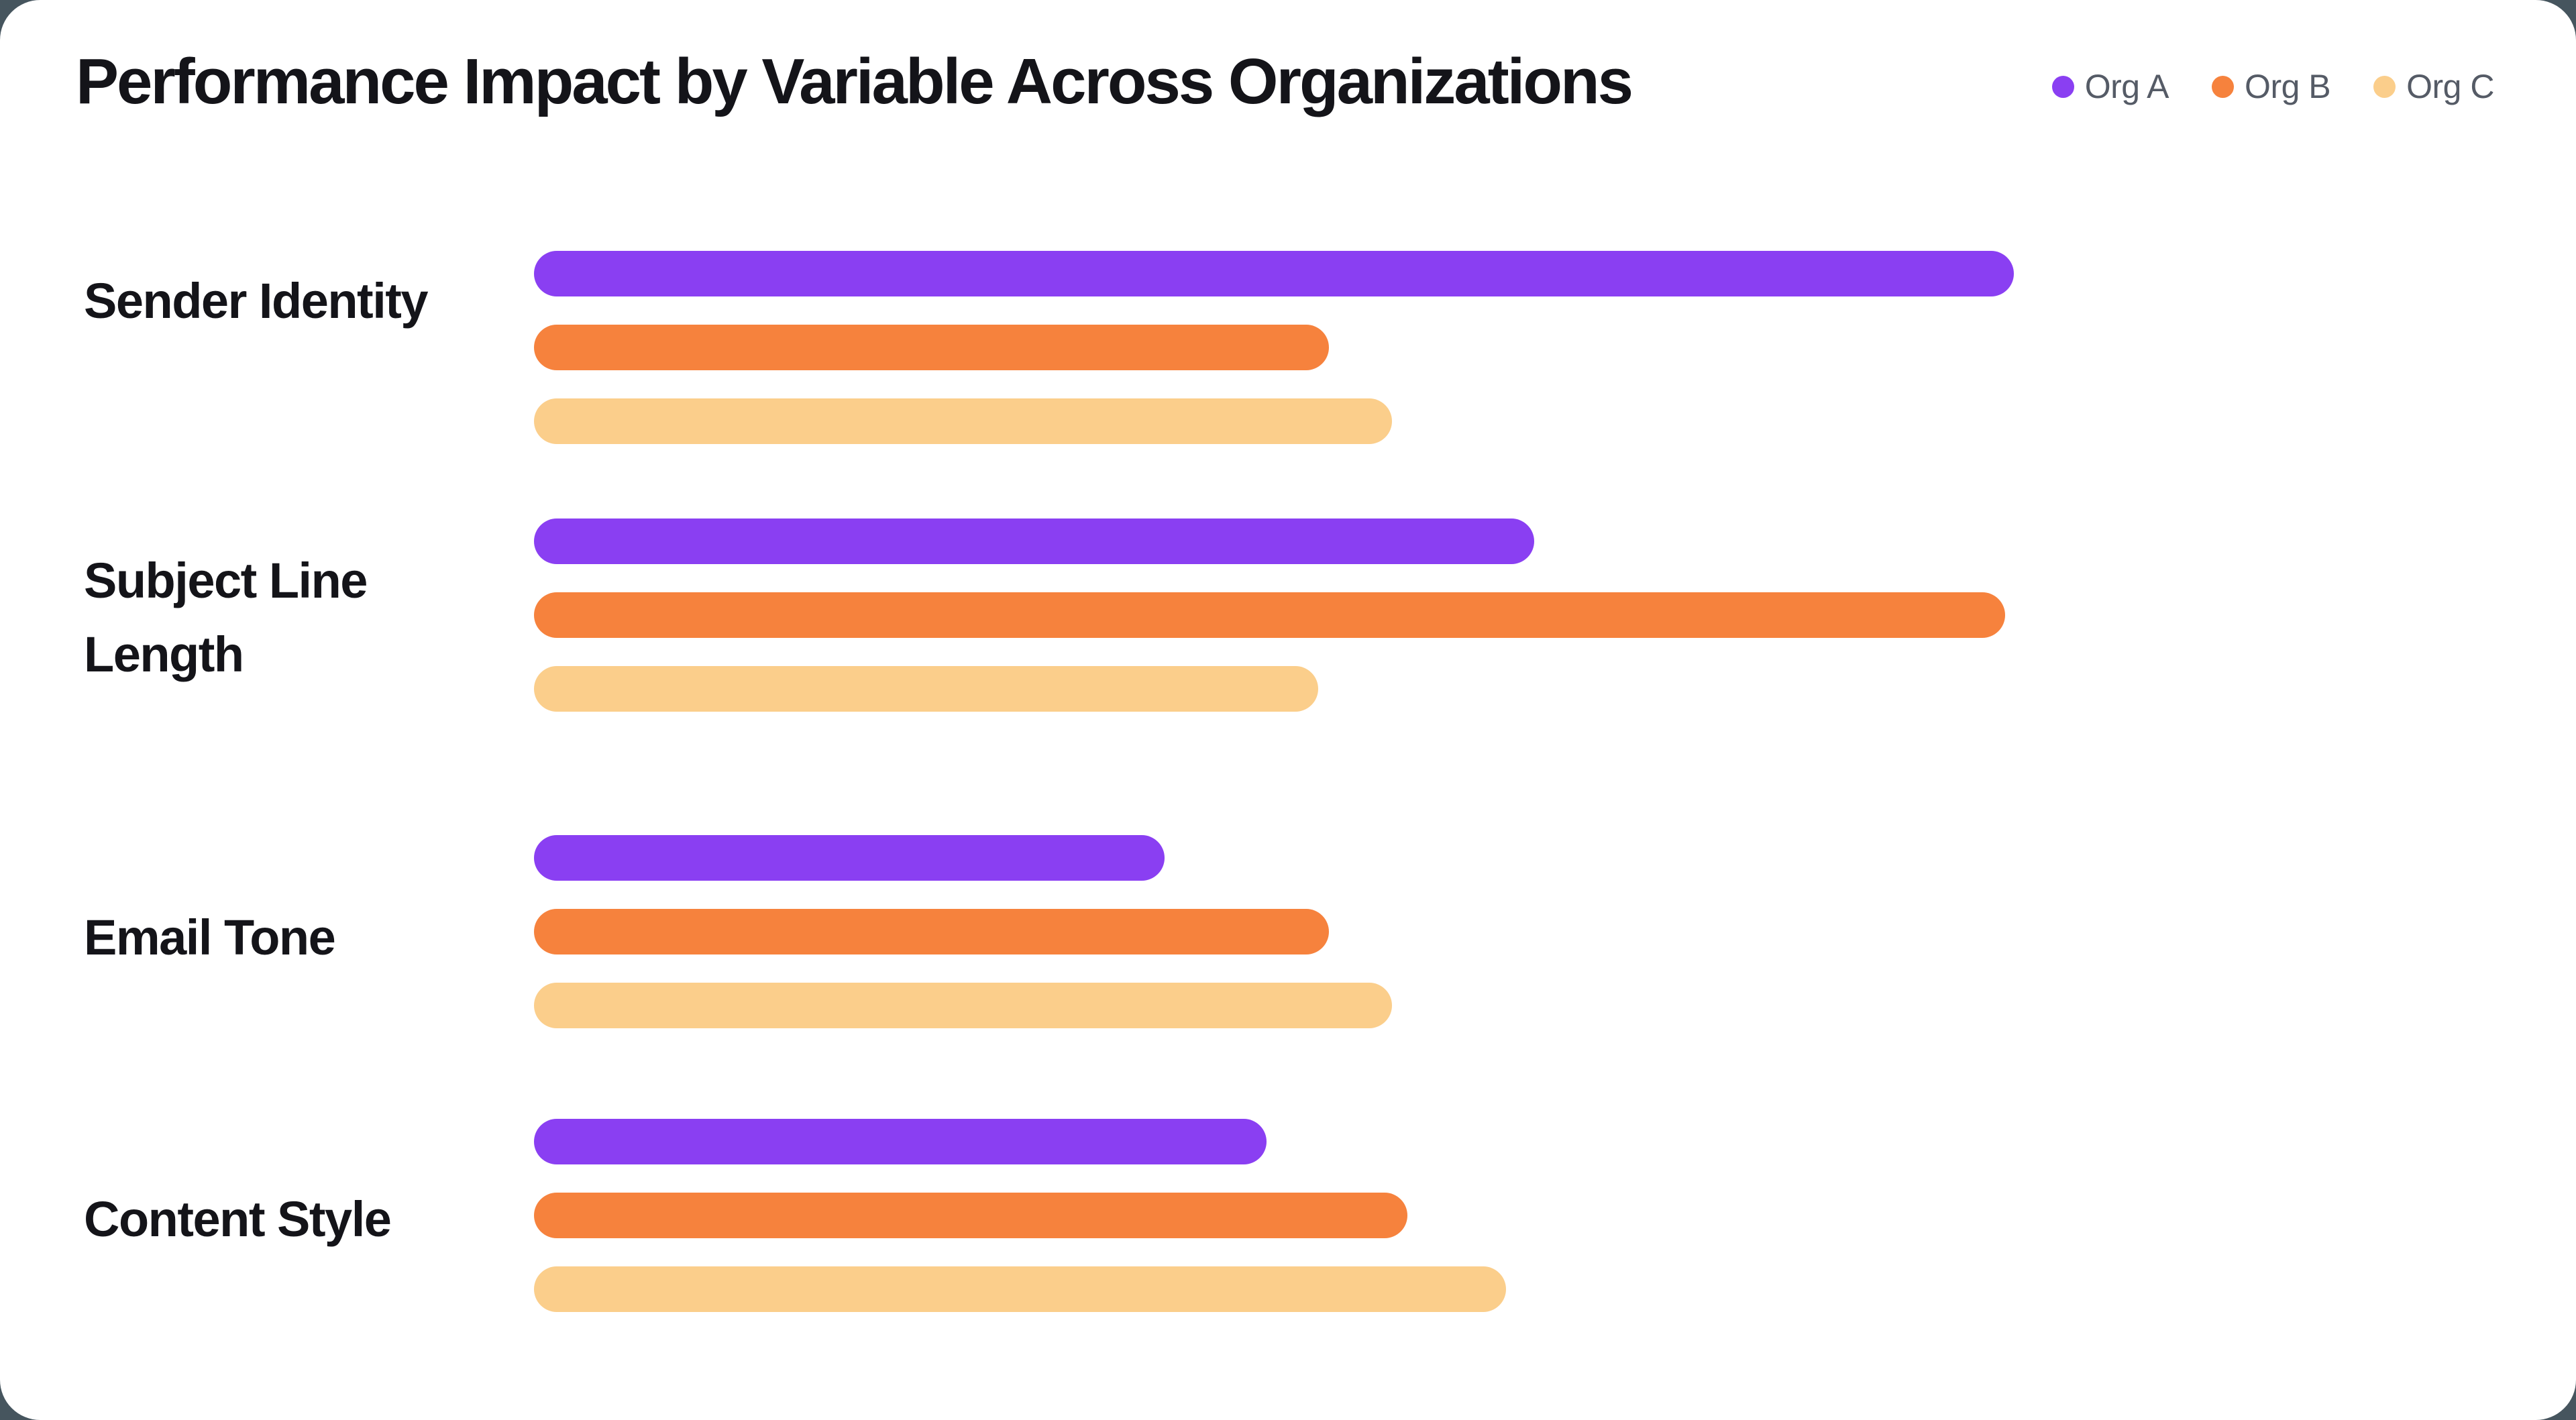  Describe the element at coordinates (2384, 86) in the screenshot. I see `legend-dot-org-c-icon` at that location.